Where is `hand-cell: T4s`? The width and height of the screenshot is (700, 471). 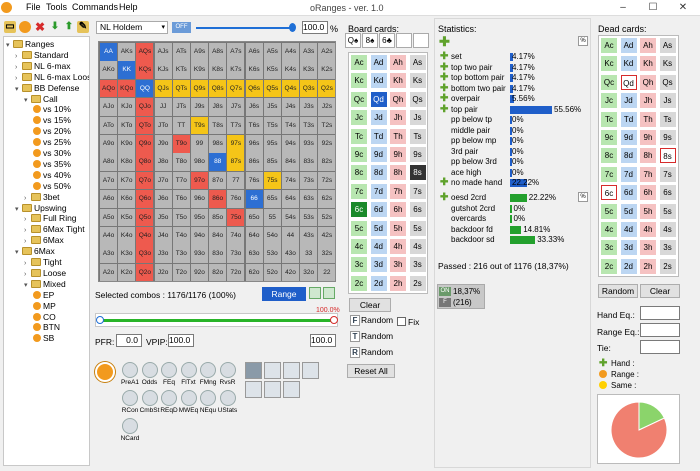
hand-cell: T4s is located at coordinates (290, 125).